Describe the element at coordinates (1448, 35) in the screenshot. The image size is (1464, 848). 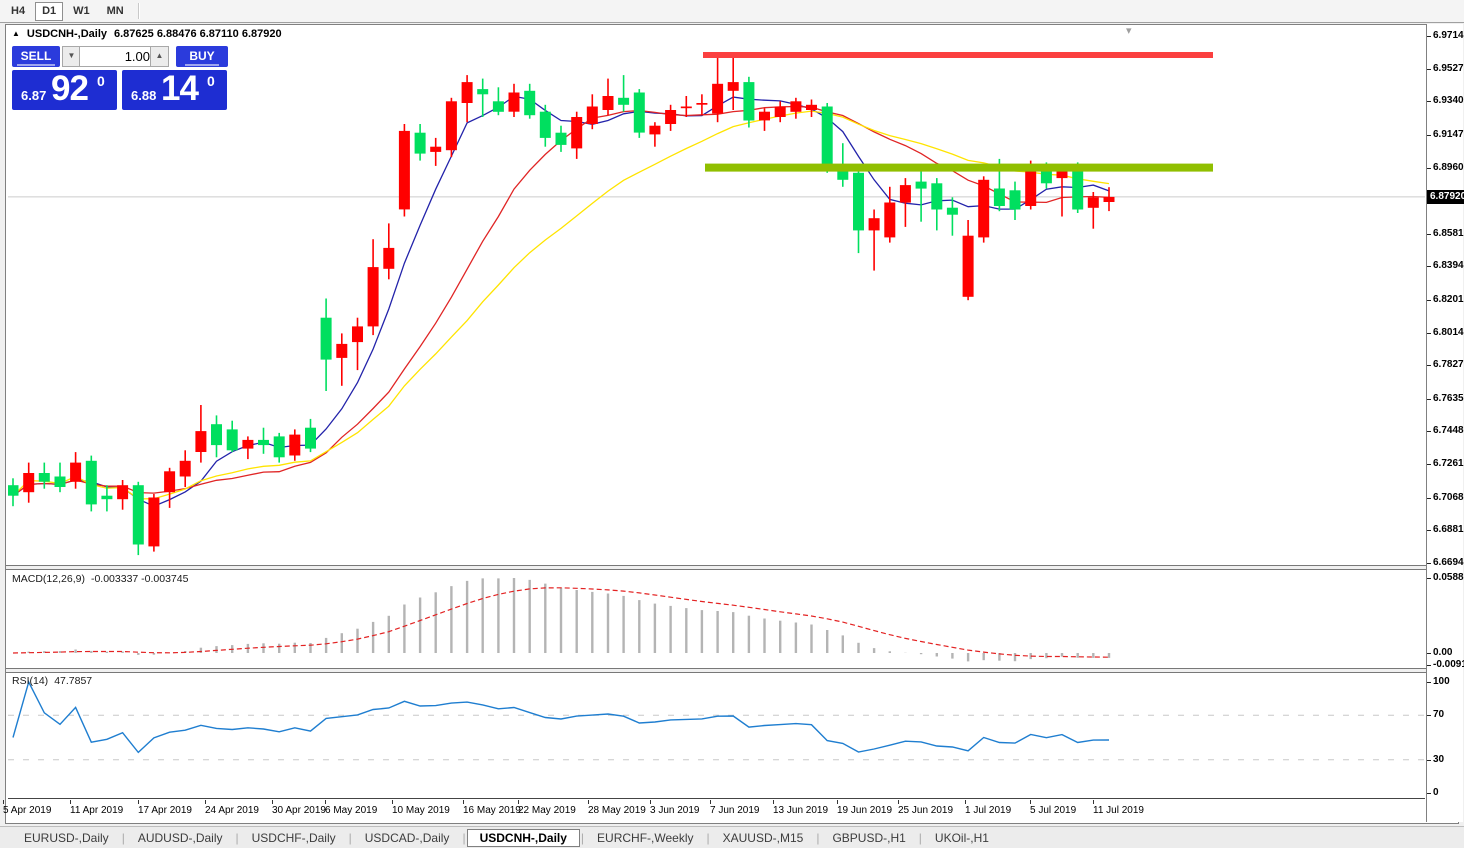
I see `price-tick-label: 6.97140` at that location.